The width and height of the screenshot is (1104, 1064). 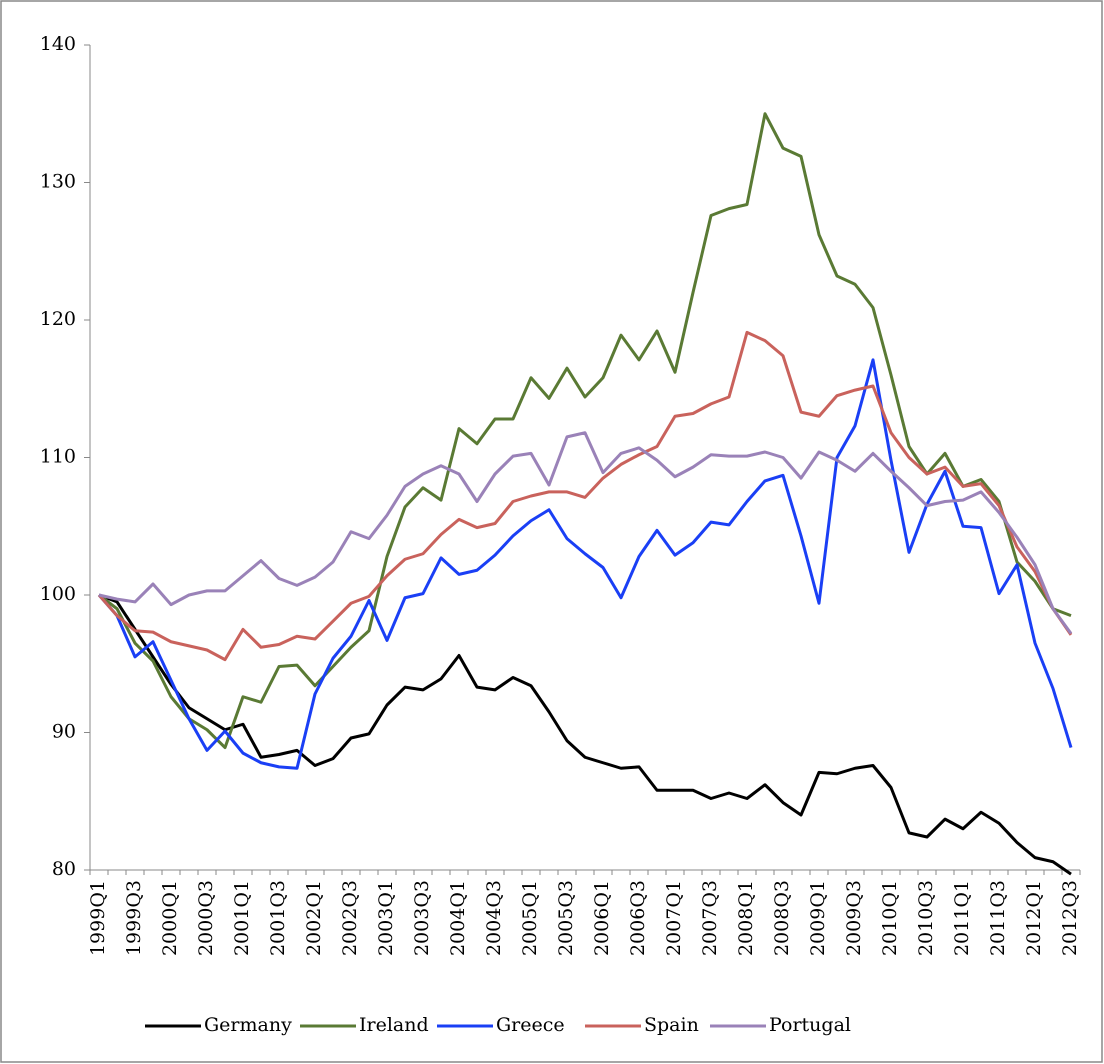 What do you see at coordinates (638, 918) in the screenshot?
I see `x-tick-label: 2006Q3` at bounding box center [638, 918].